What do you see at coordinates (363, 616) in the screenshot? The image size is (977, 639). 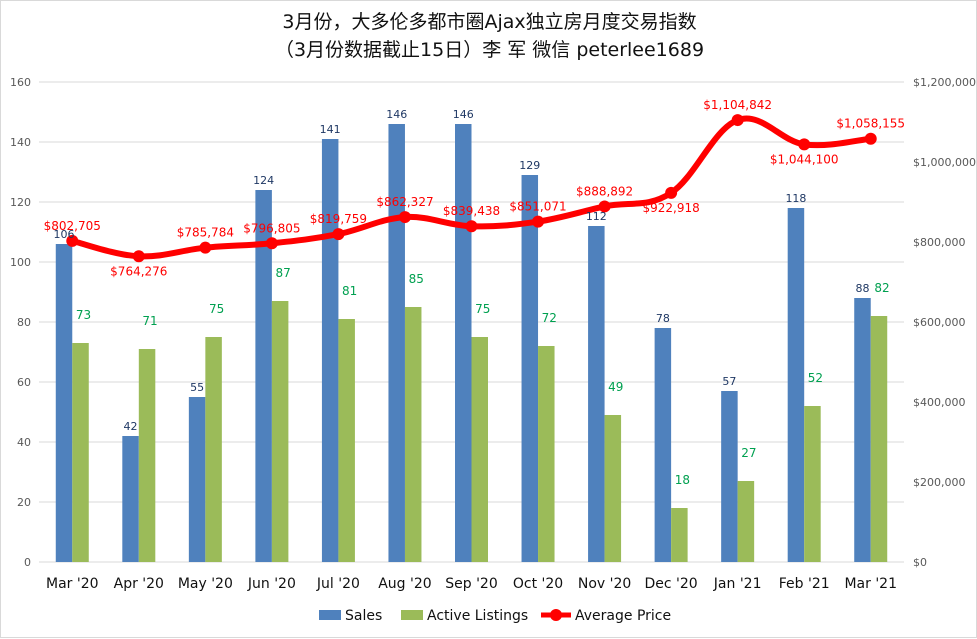 I see `legend-sales-label: Sales` at bounding box center [363, 616].